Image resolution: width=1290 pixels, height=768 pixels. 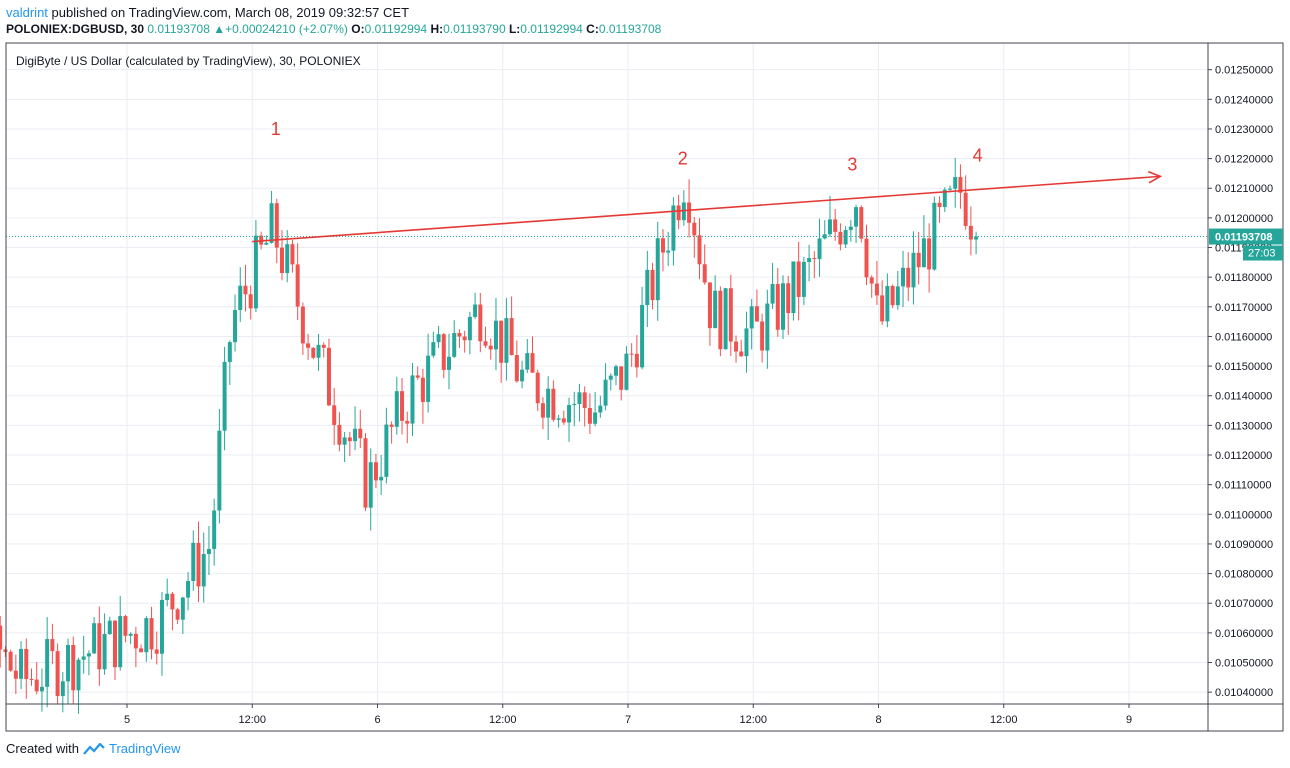 What do you see at coordinates (27, 12) in the screenshot?
I see `author-link: valdrint` at bounding box center [27, 12].